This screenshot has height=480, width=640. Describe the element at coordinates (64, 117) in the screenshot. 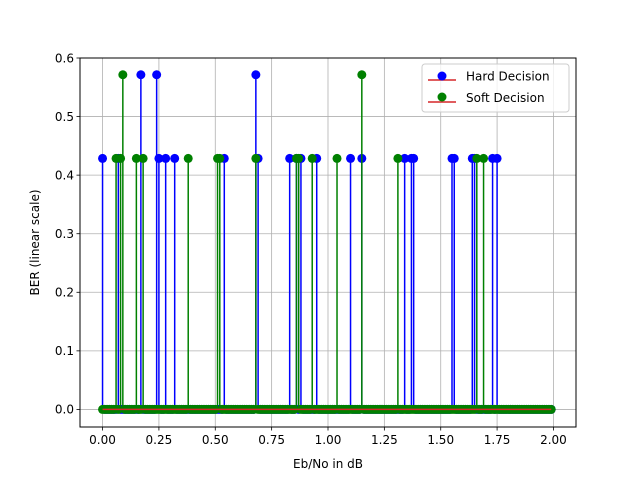

I see `y-tick-label: 0.5` at that location.